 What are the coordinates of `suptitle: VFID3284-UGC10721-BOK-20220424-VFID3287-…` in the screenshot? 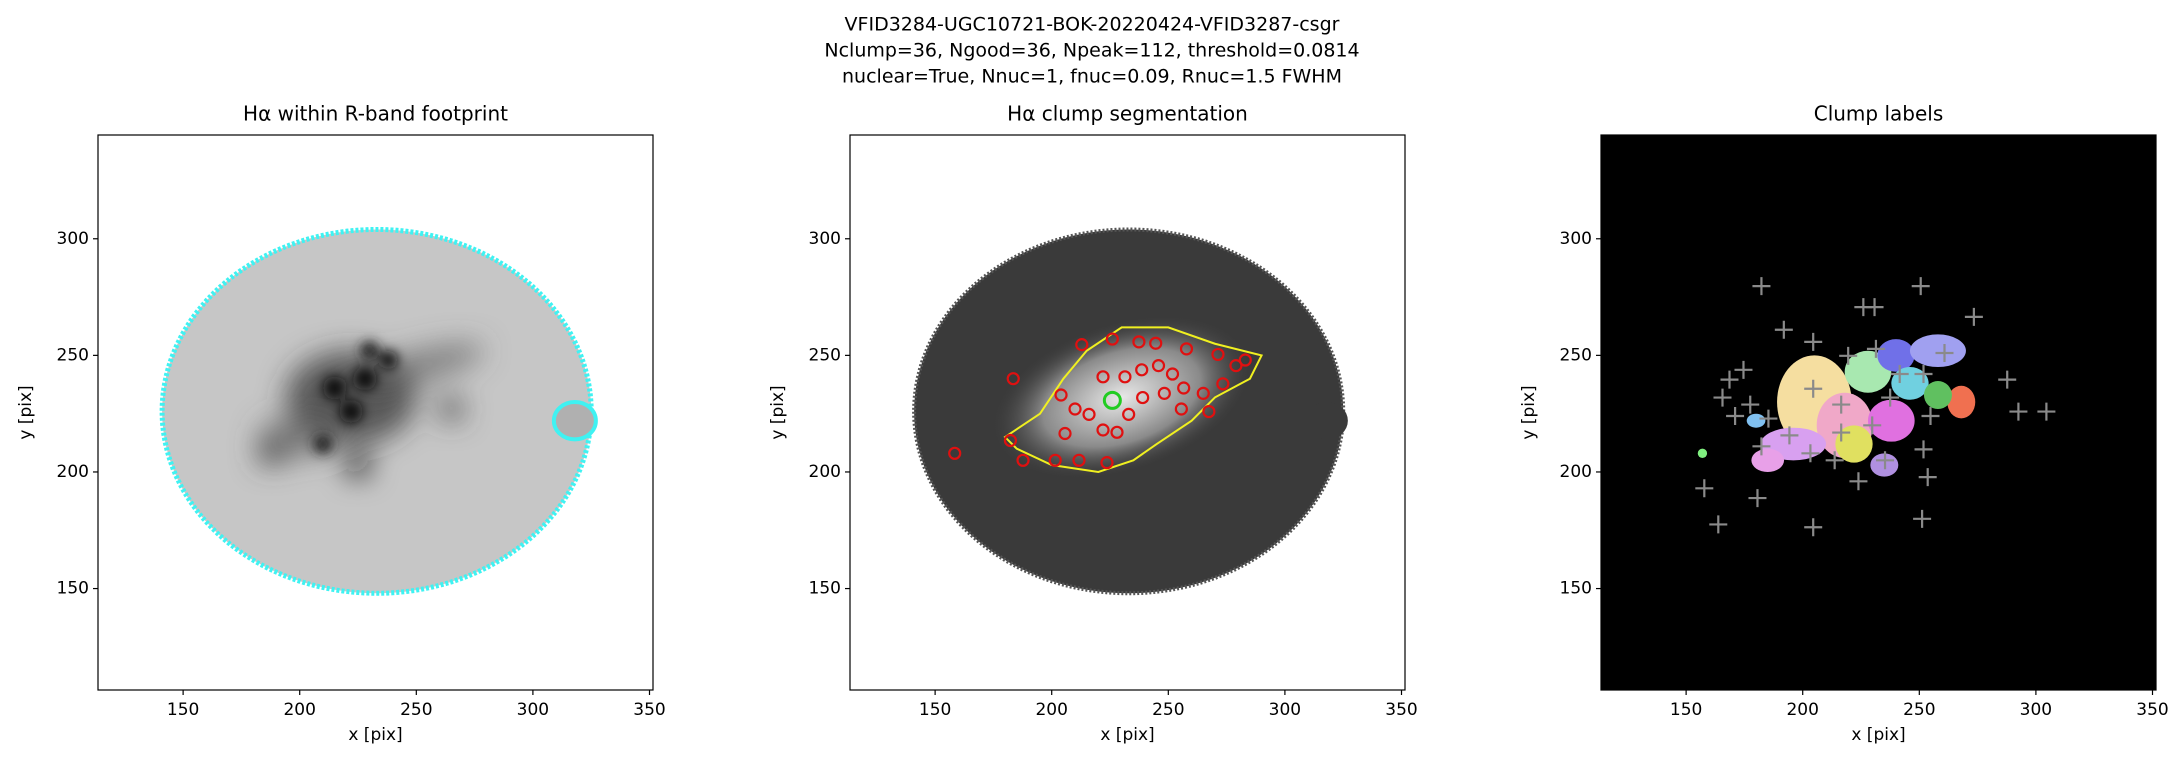 It's located at (1092, 25).